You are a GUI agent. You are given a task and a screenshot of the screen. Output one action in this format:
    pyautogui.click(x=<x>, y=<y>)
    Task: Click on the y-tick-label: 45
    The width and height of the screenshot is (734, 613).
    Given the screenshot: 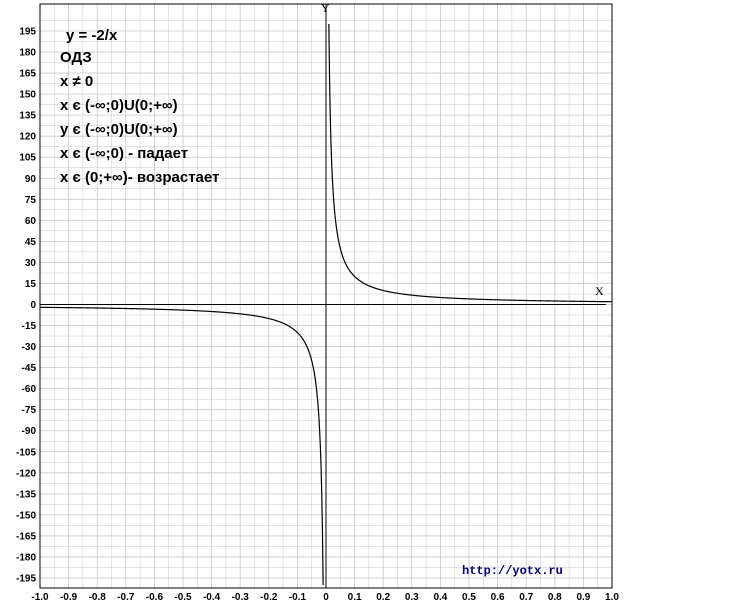 What is the action you would take?
    pyautogui.click(x=31, y=242)
    